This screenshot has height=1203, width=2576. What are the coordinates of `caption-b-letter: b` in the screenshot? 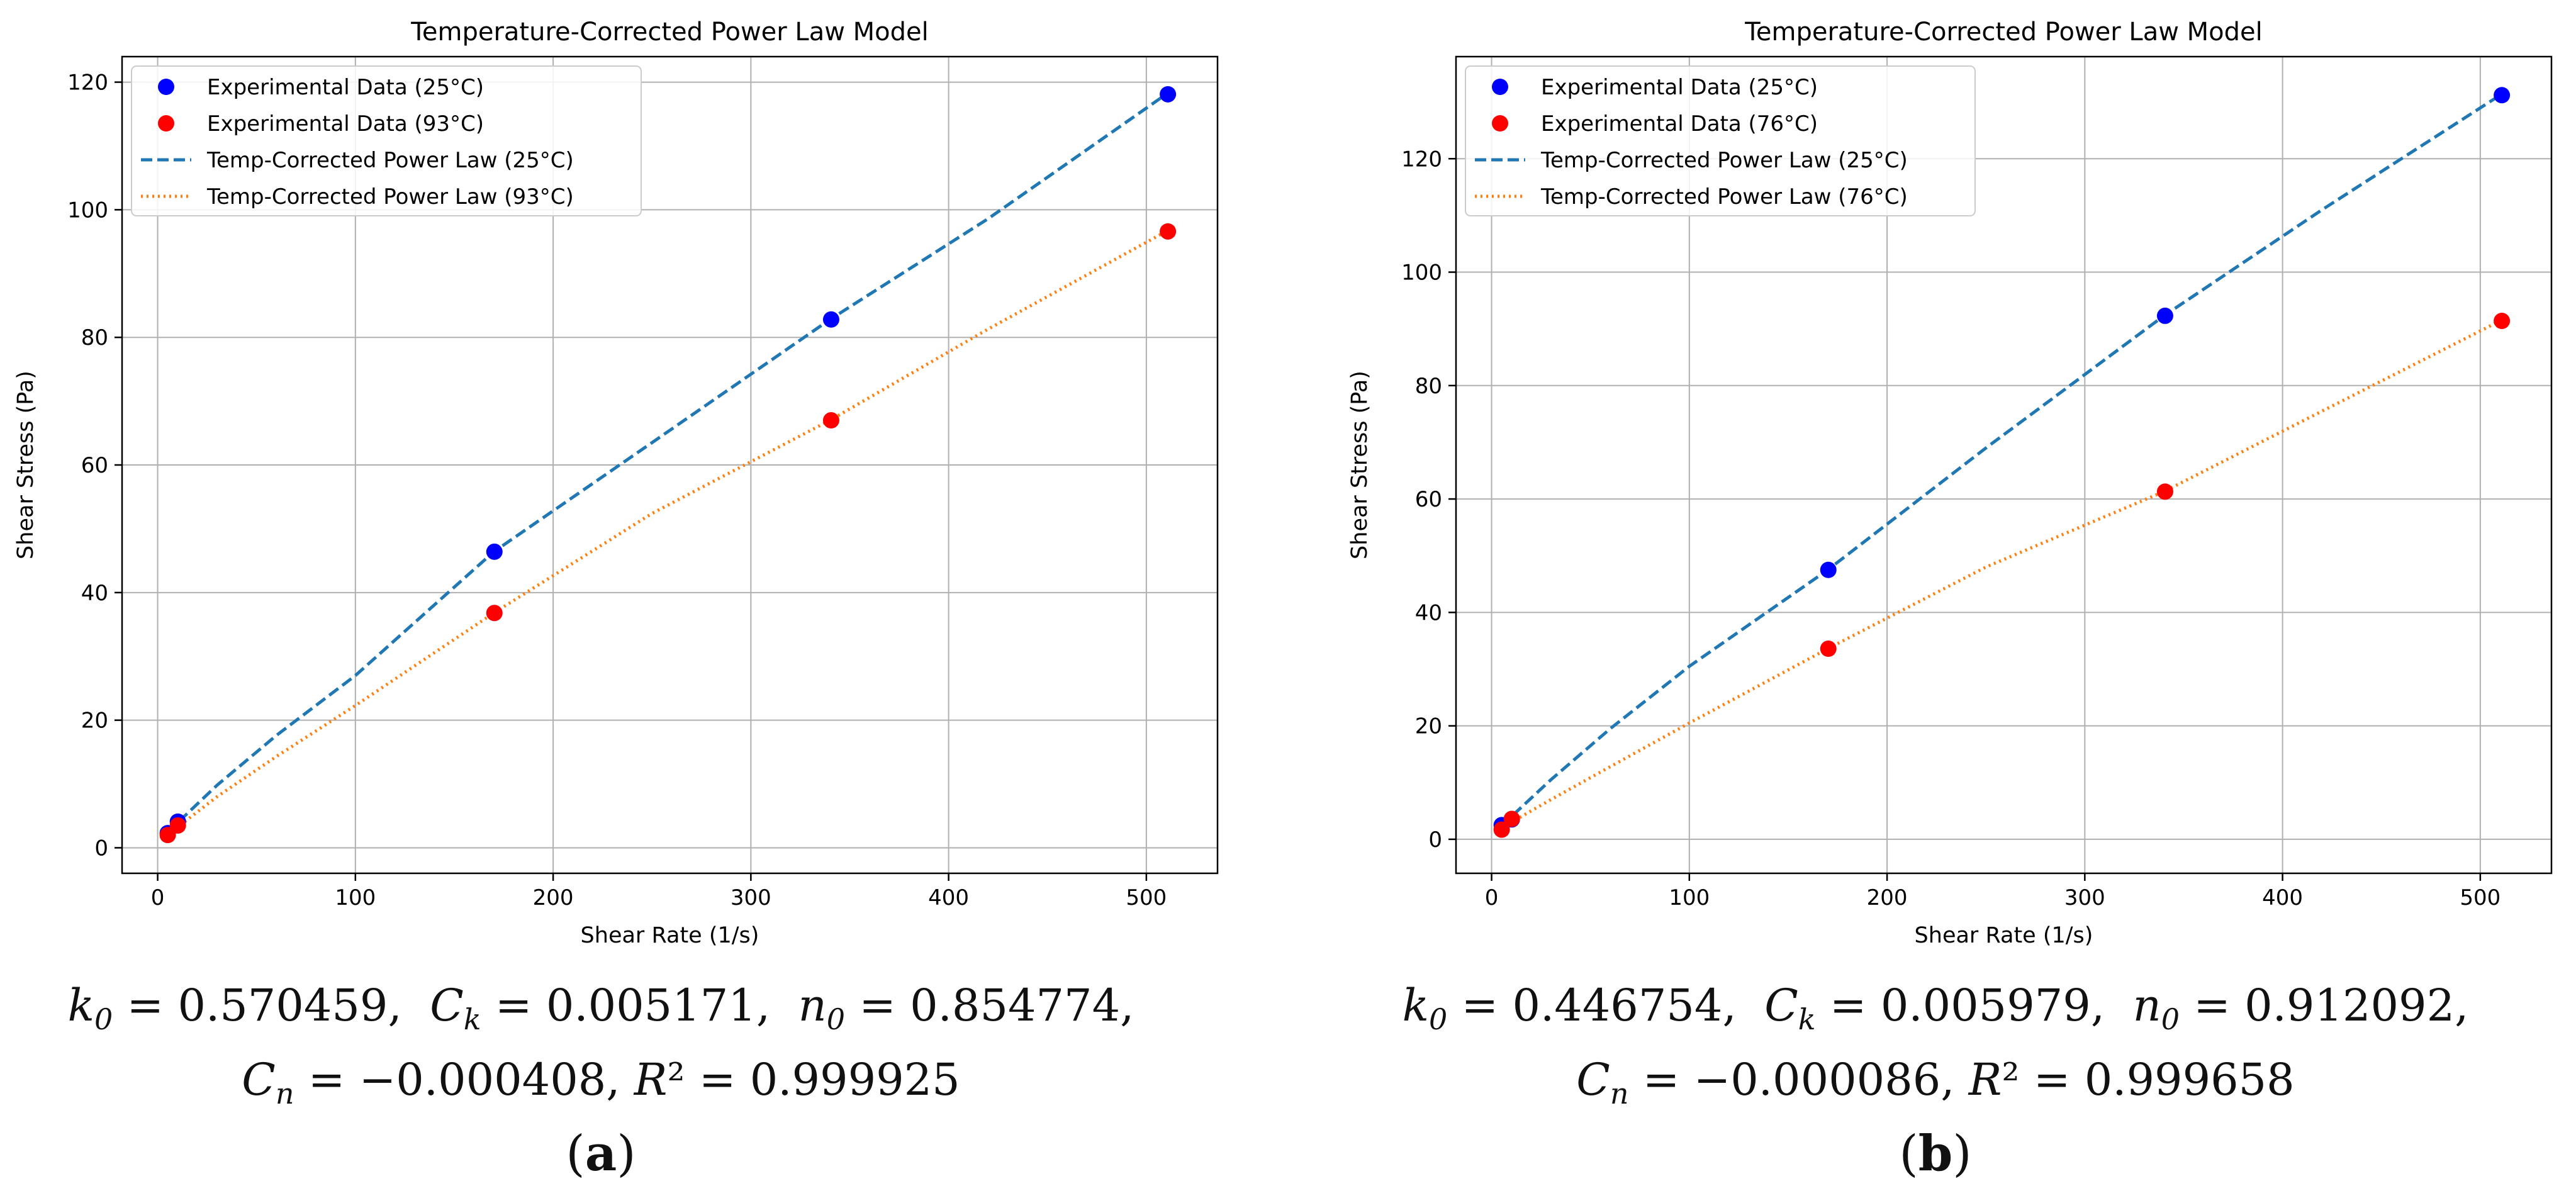 It's located at (1935, 1153).